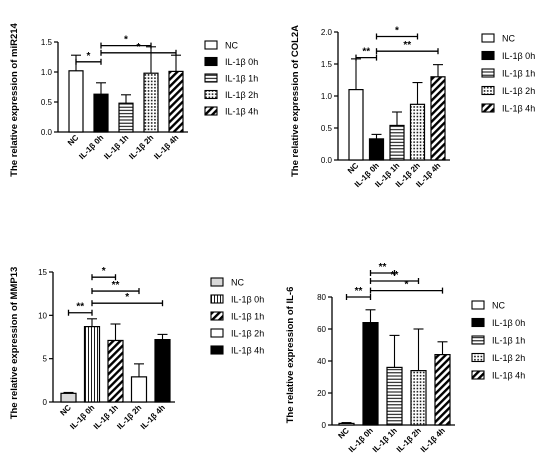 This screenshot has height=474, width=550. Describe the element at coordinates (42, 272) in the screenshot. I see `y-tick-label: 15` at that location.